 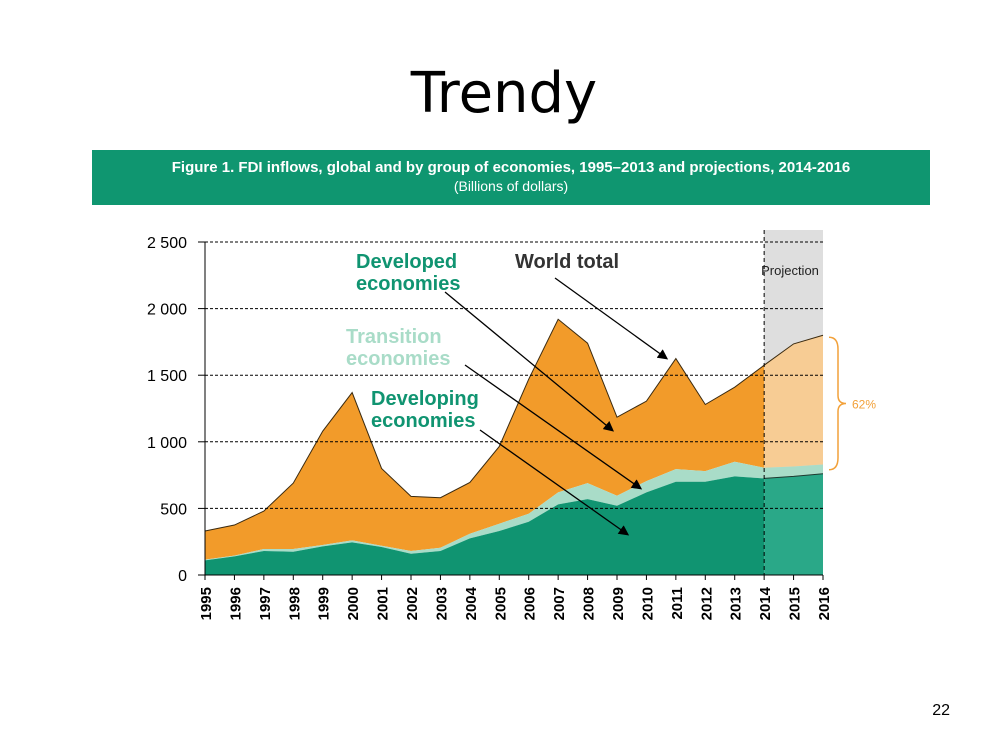 I want to click on y-tick-label: 1 000, so click(x=167, y=443).